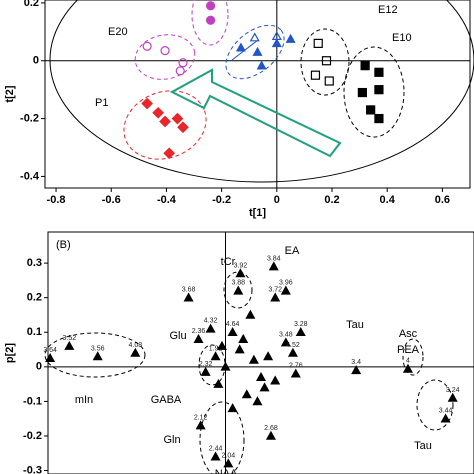  What do you see at coordinates (238, 283) in the screenshot?
I see `point-label: 3.88` at bounding box center [238, 283].